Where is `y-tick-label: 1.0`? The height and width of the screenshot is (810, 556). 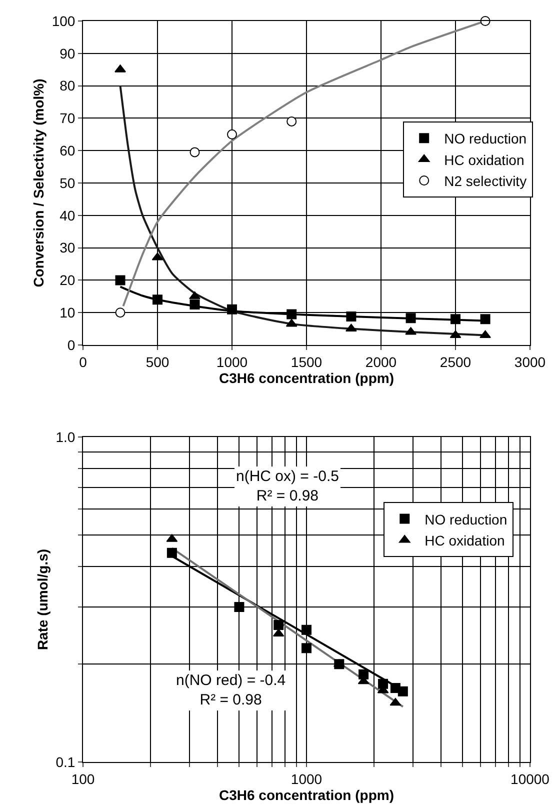
y-tick-label: 1.0 is located at coordinates (66, 436).